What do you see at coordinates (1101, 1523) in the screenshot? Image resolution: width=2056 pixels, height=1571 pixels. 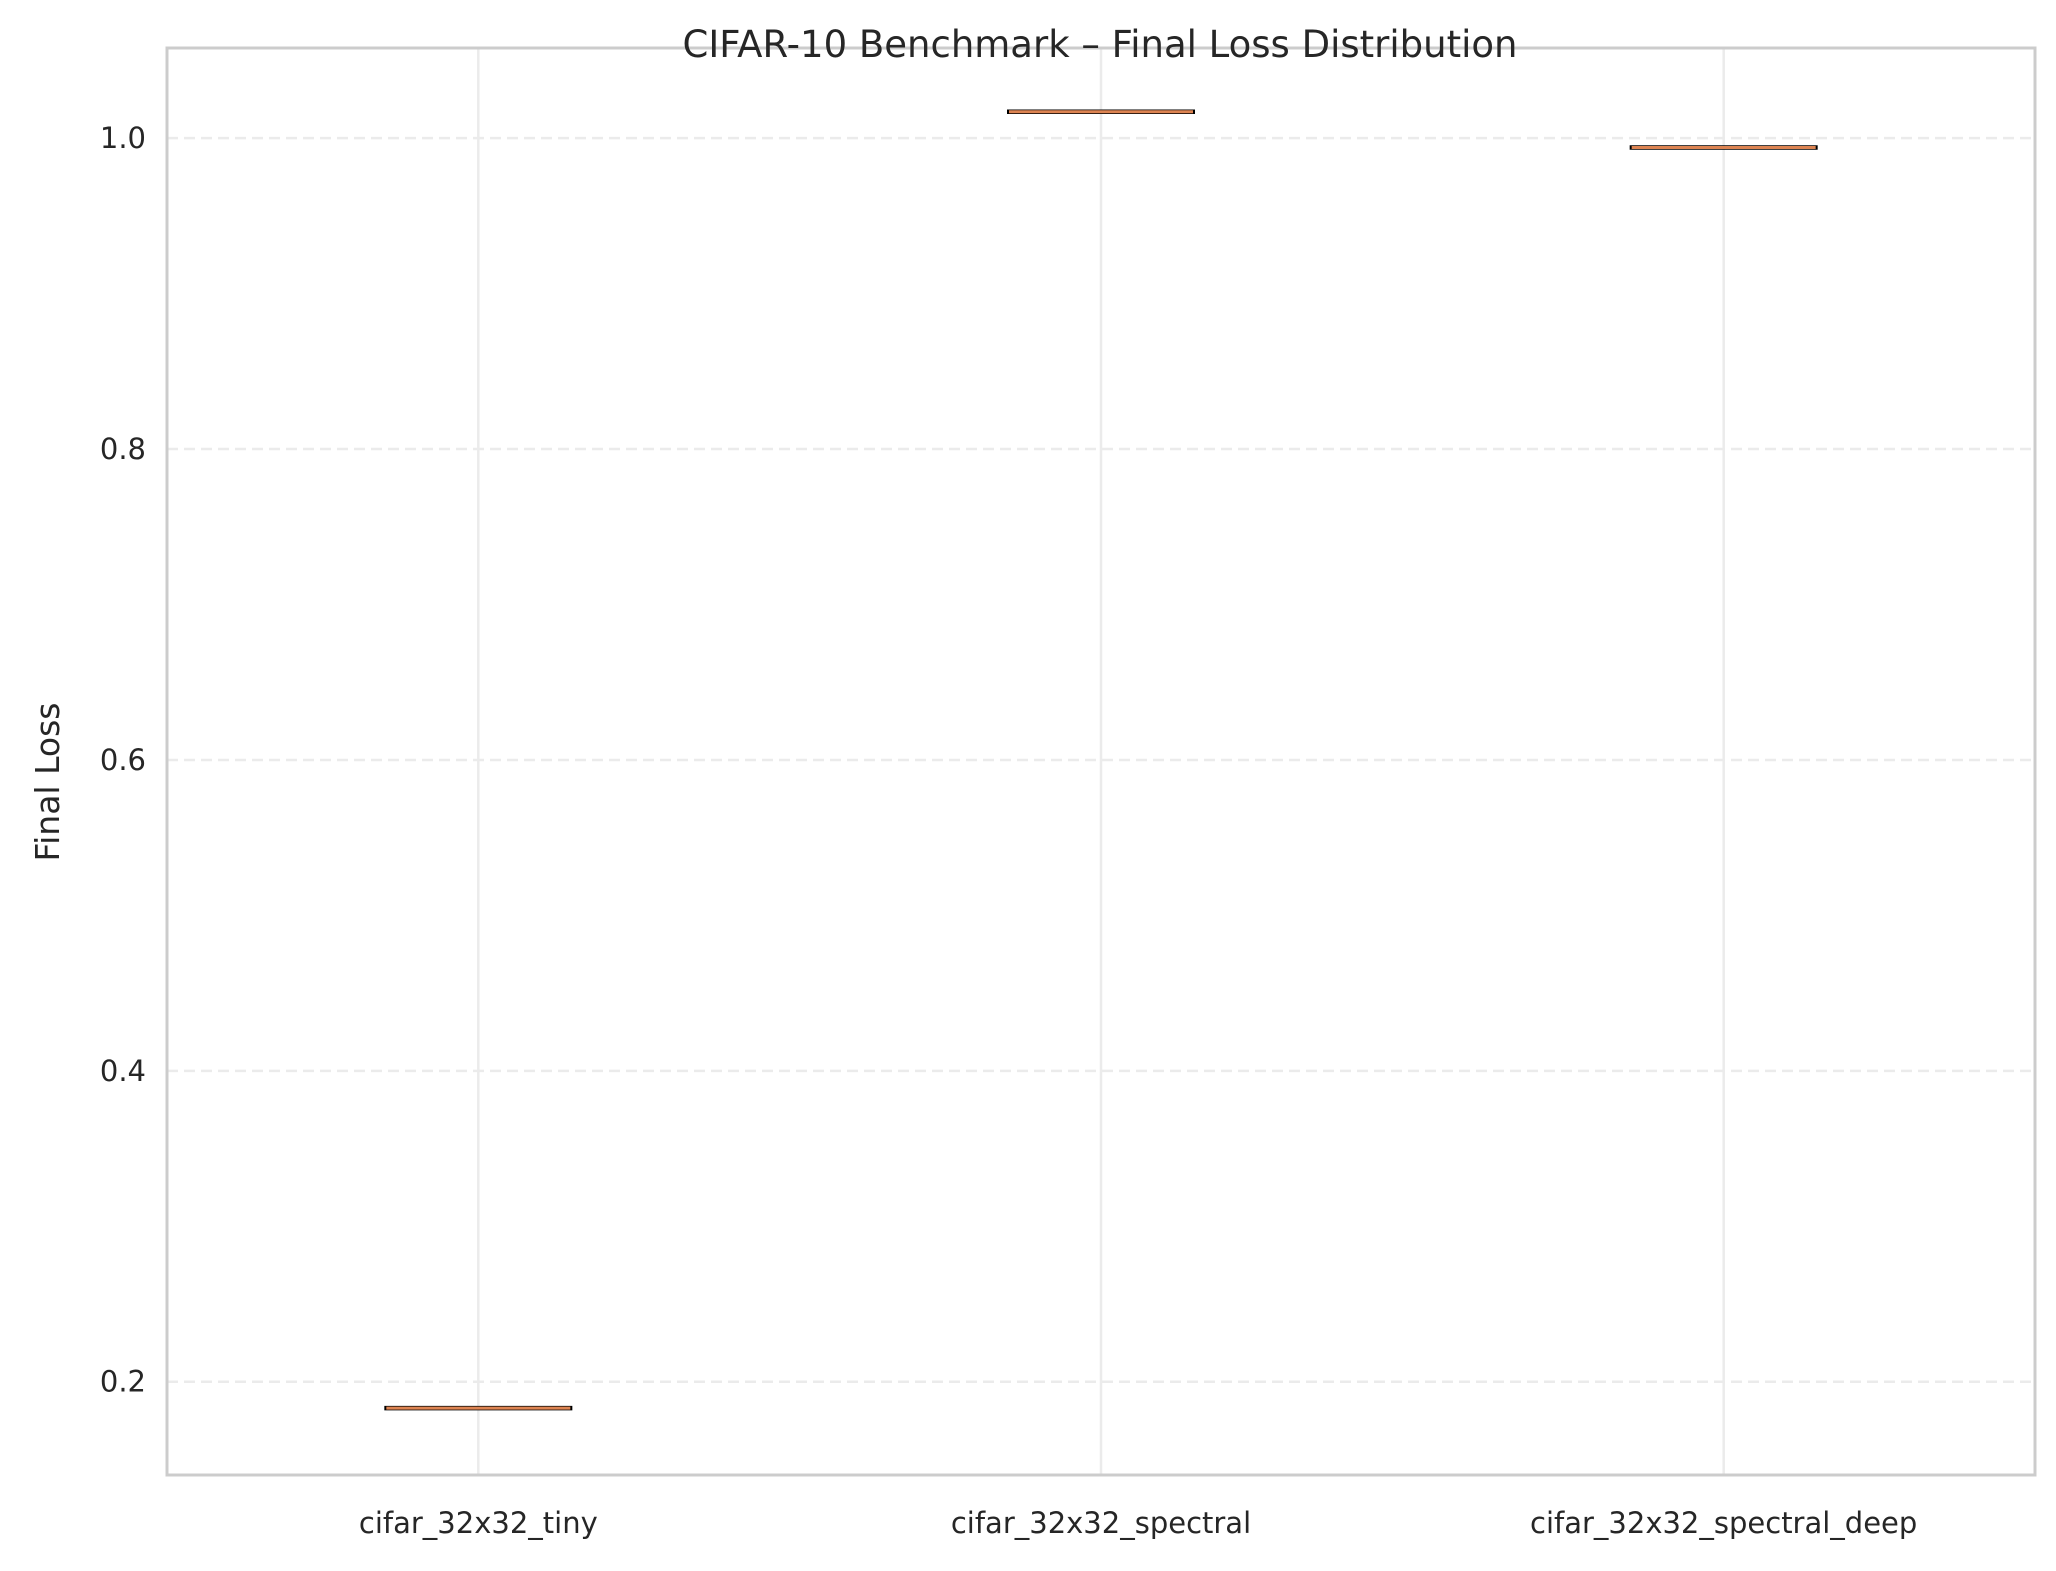 I see `x-tick-label: cifar_32x32_spectral` at bounding box center [1101, 1523].